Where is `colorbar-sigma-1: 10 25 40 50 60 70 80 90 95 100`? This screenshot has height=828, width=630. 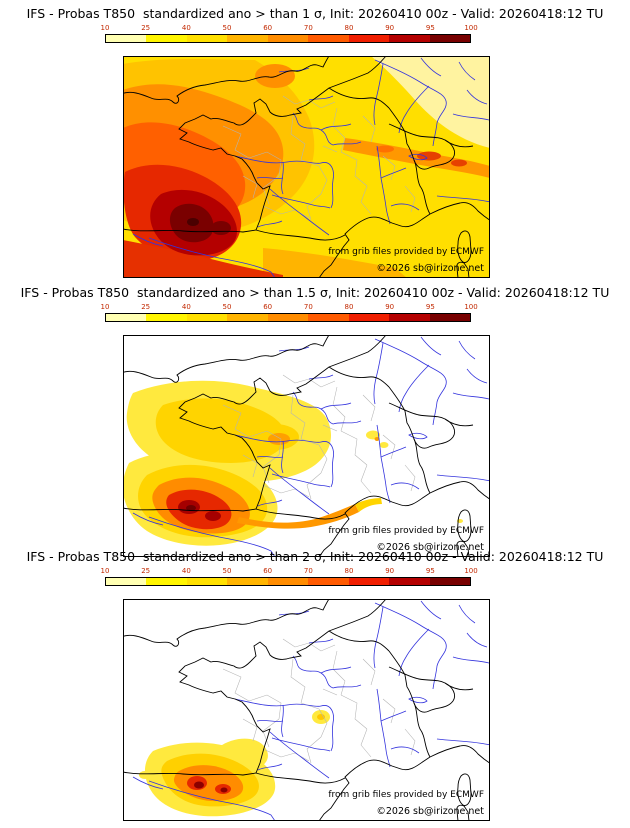 colorbar-sigma-1: 10 25 40 50 60 70 80 90 95 100 is located at coordinates (289, 33).